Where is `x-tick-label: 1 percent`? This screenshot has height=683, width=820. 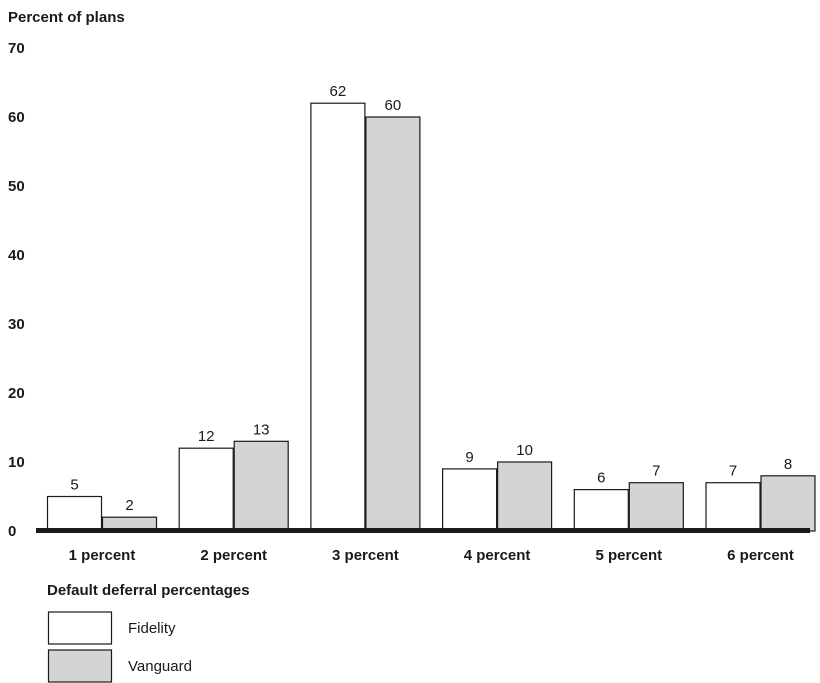
x-tick-label: 1 percent is located at coordinates (102, 555).